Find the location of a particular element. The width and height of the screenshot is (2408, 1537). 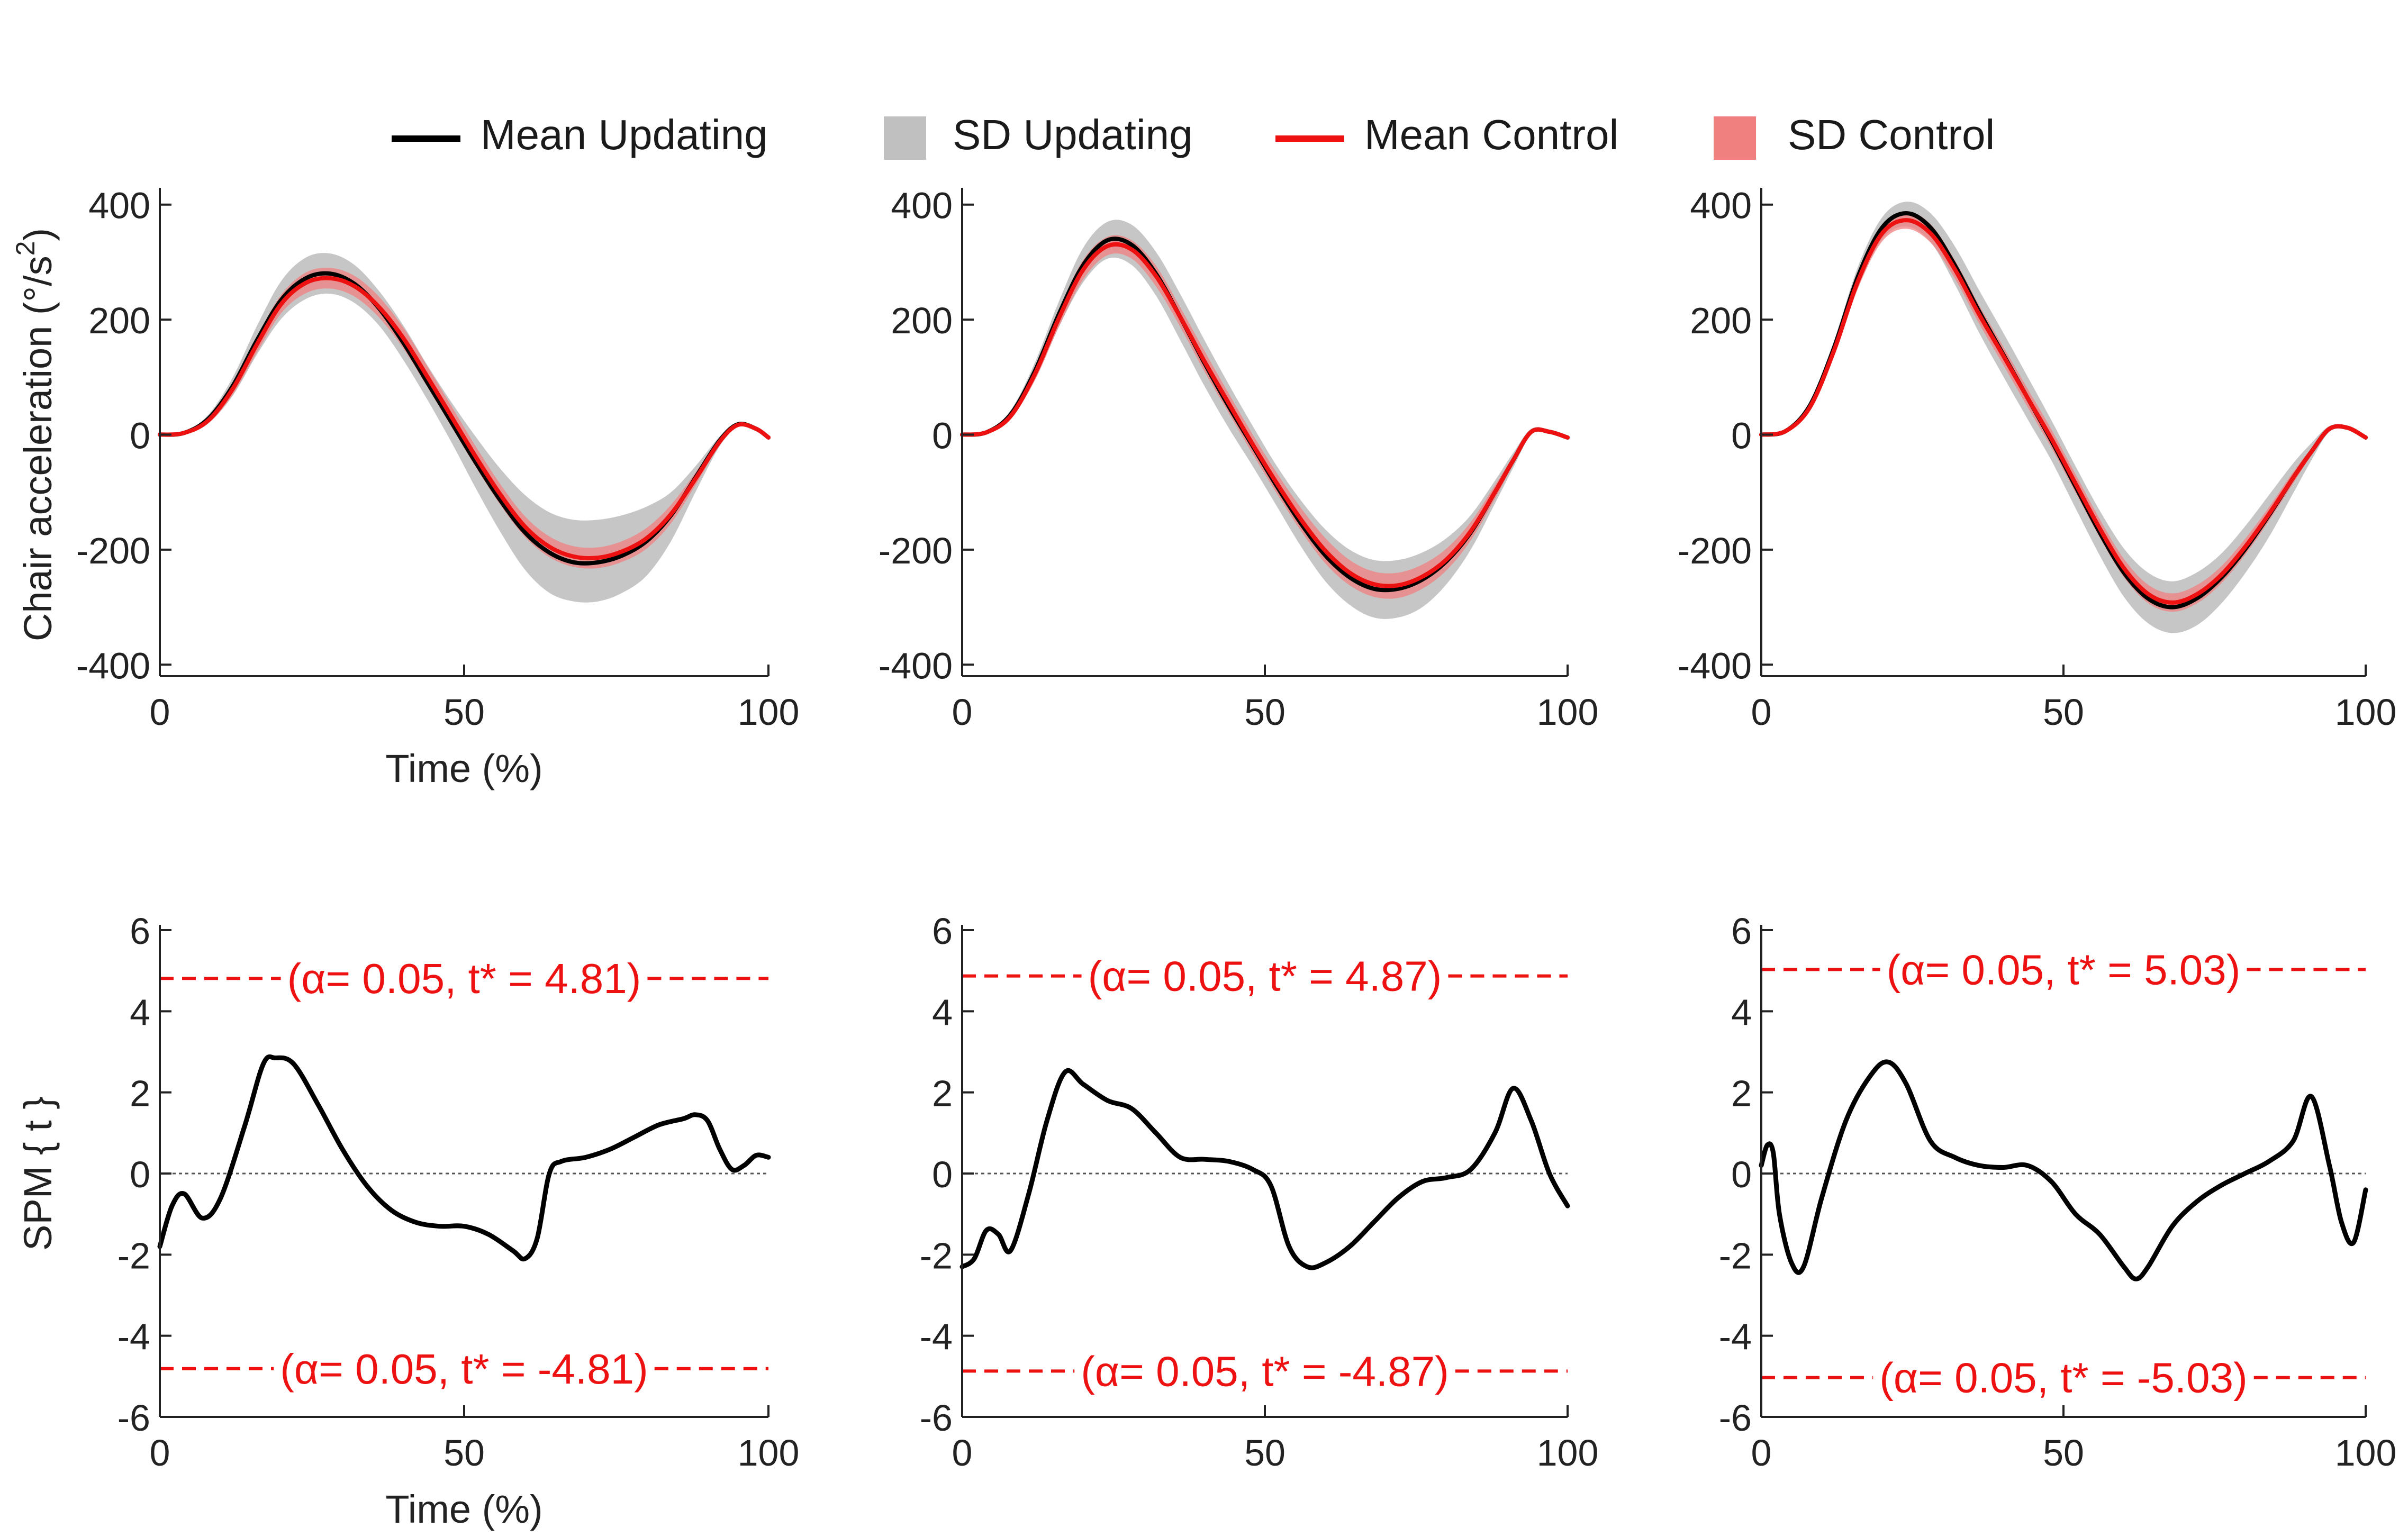

threshold-label-upper: (α= 0.05, t* = 4.87) is located at coordinates (1265, 976).